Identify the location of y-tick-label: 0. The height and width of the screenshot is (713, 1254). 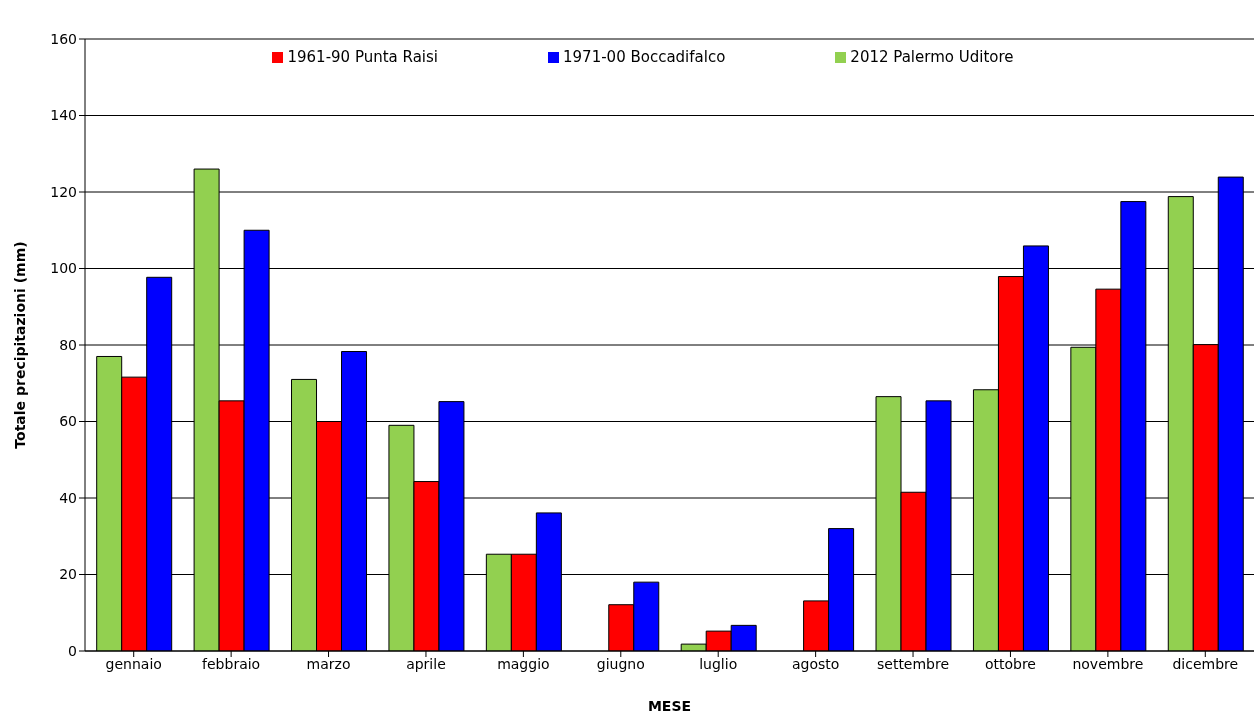
(72, 650).